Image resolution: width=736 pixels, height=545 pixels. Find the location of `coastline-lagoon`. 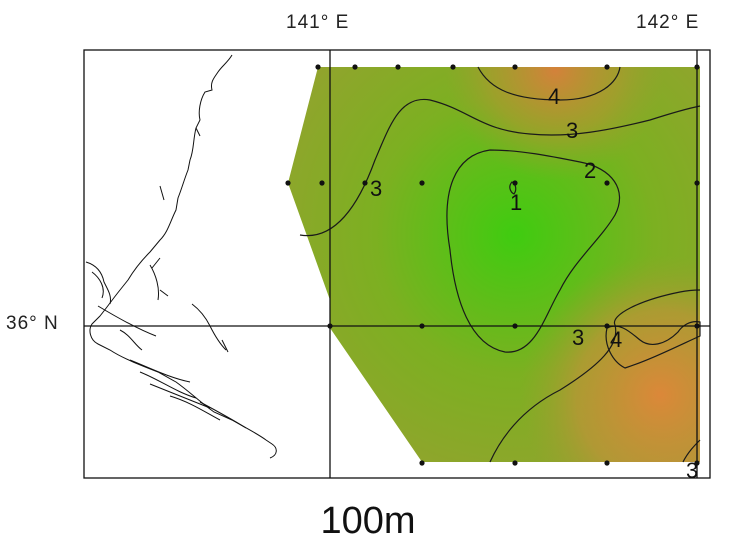

coastline-lagoon is located at coordinates (166, 343).